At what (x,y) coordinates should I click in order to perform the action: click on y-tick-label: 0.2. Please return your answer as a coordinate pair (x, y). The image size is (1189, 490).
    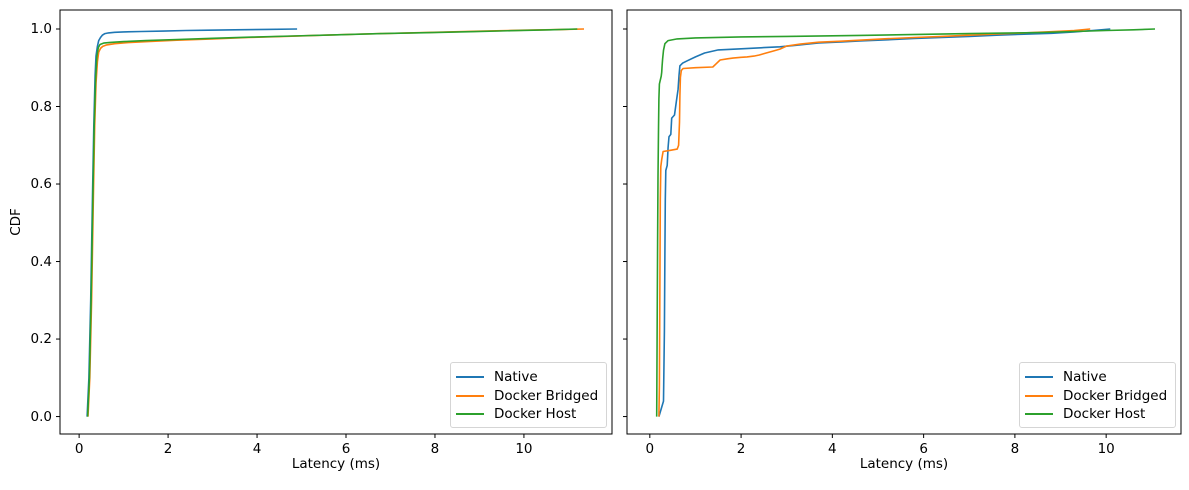
    Looking at the image, I should click on (41, 339).